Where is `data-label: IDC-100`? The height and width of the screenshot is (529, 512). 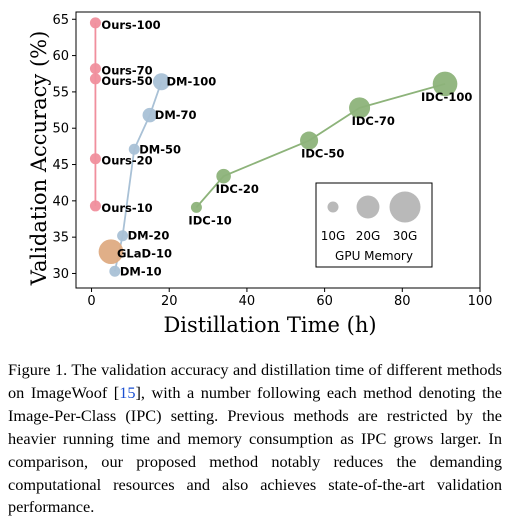 data-label: IDC-100 is located at coordinates (446, 97).